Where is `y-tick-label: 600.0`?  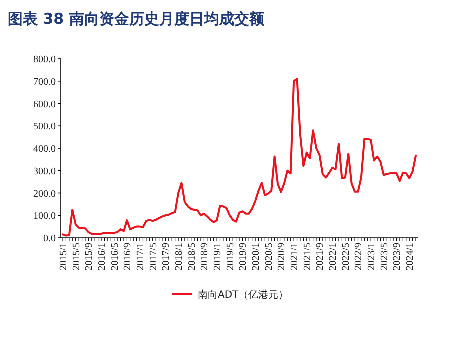 y-tick-label: 600.0 is located at coordinates (45, 104).